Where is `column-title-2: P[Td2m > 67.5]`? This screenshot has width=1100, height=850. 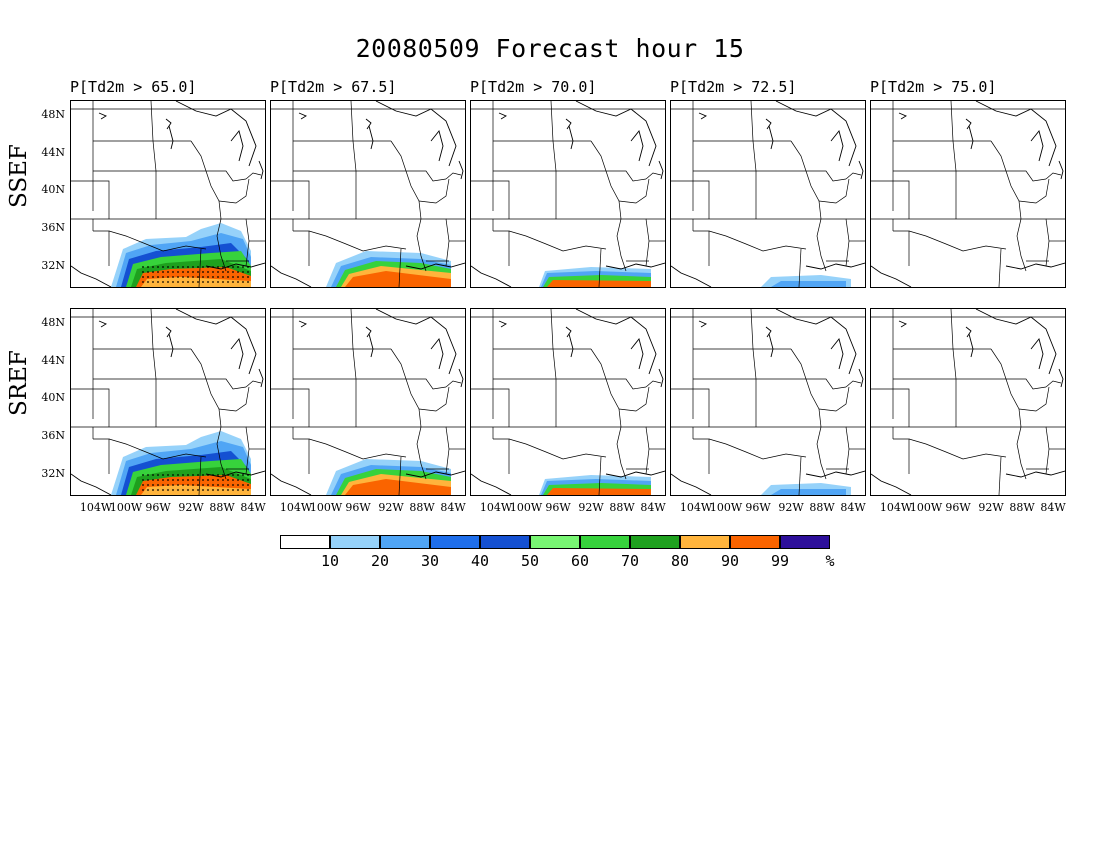 column-title-2: P[Td2m > 67.5] is located at coordinates (333, 87).